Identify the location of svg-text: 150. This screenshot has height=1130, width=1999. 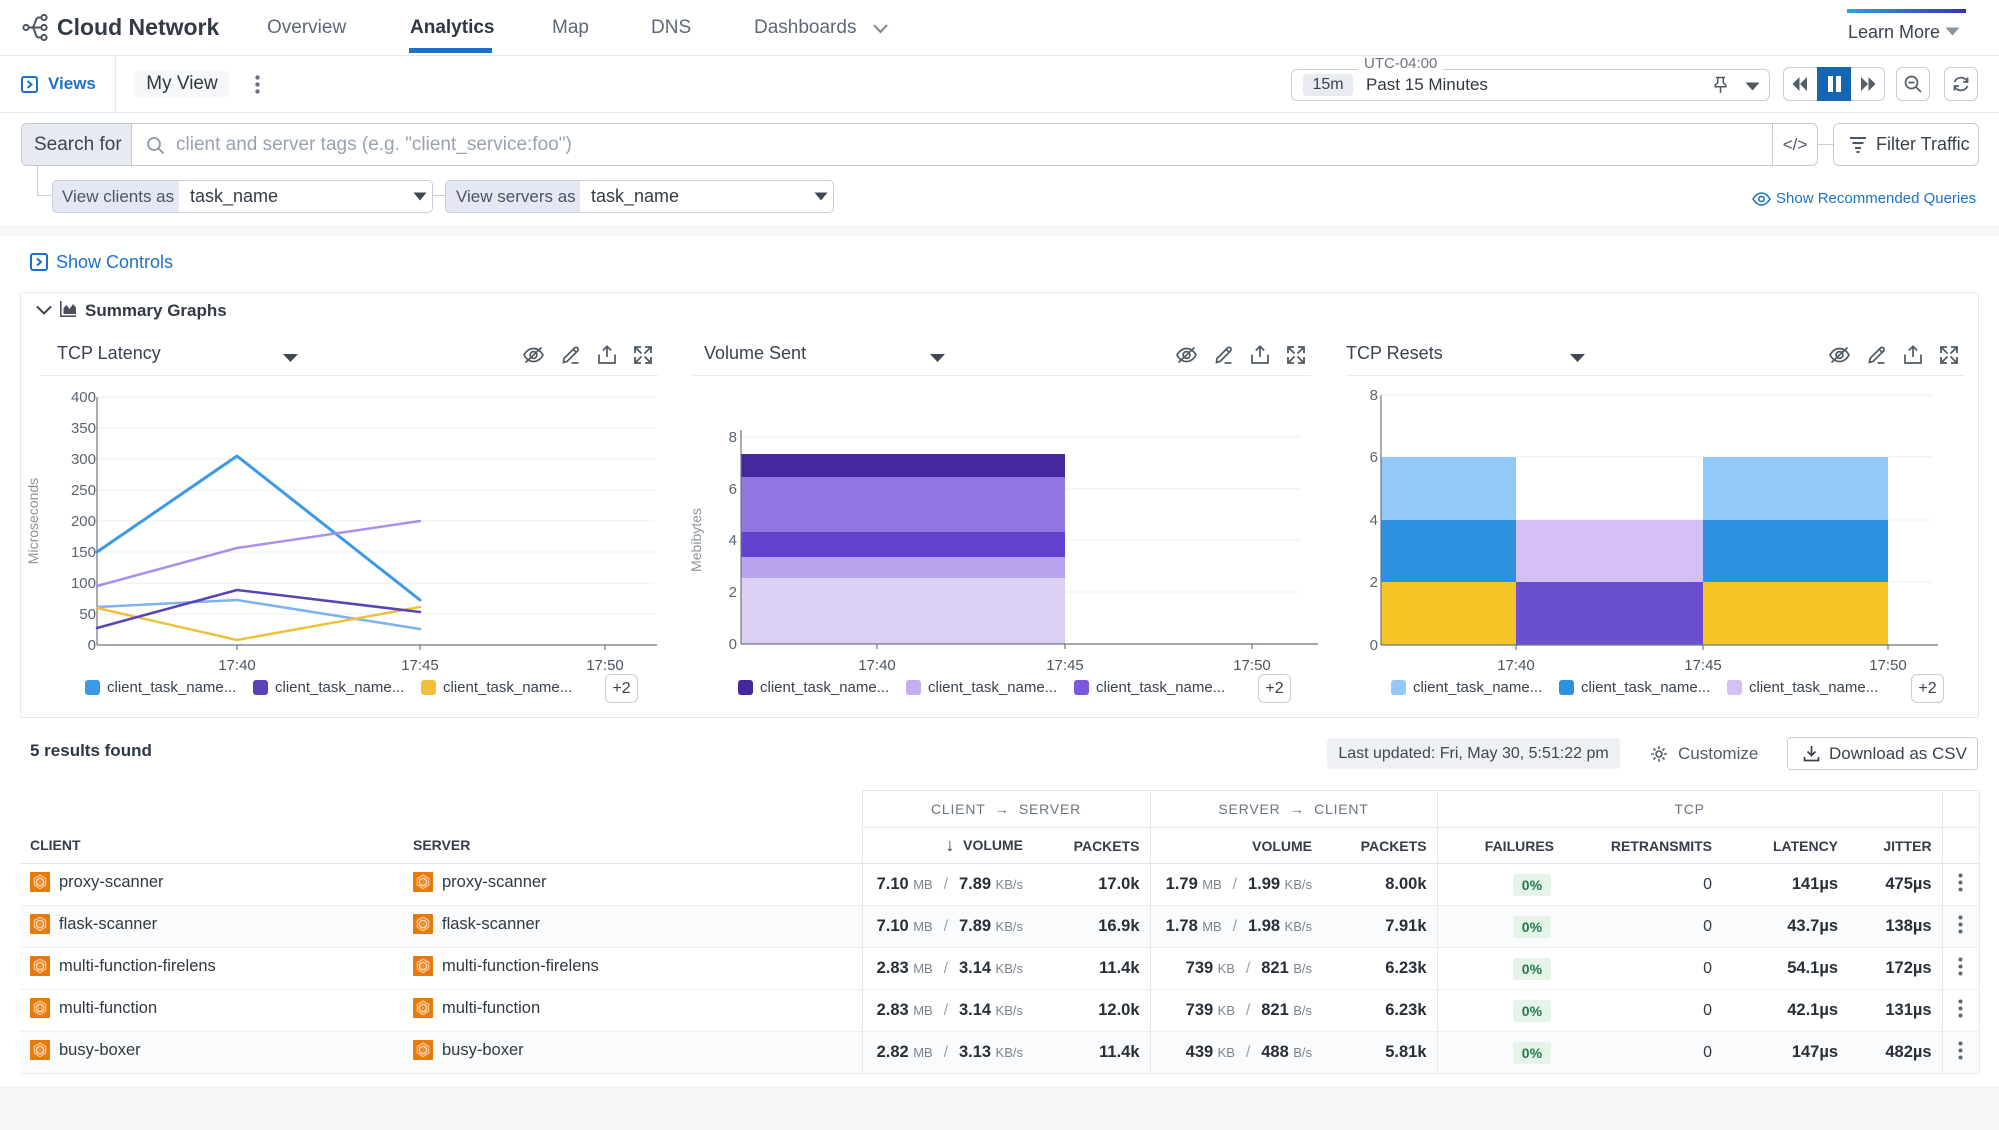
(83, 552).